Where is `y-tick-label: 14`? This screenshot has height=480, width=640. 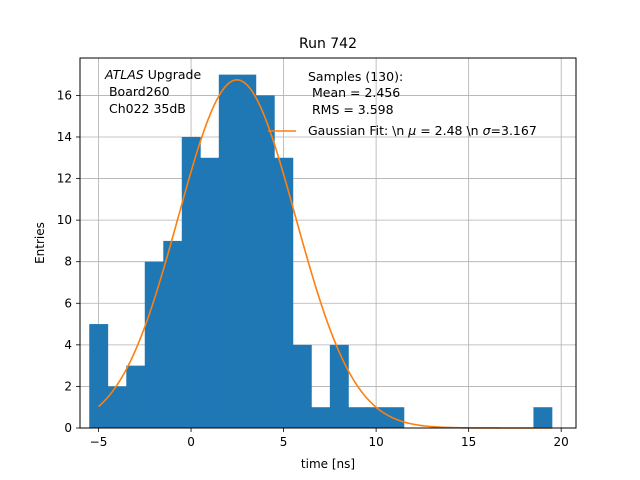
y-tick-label: 14 is located at coordinates (64, 137).